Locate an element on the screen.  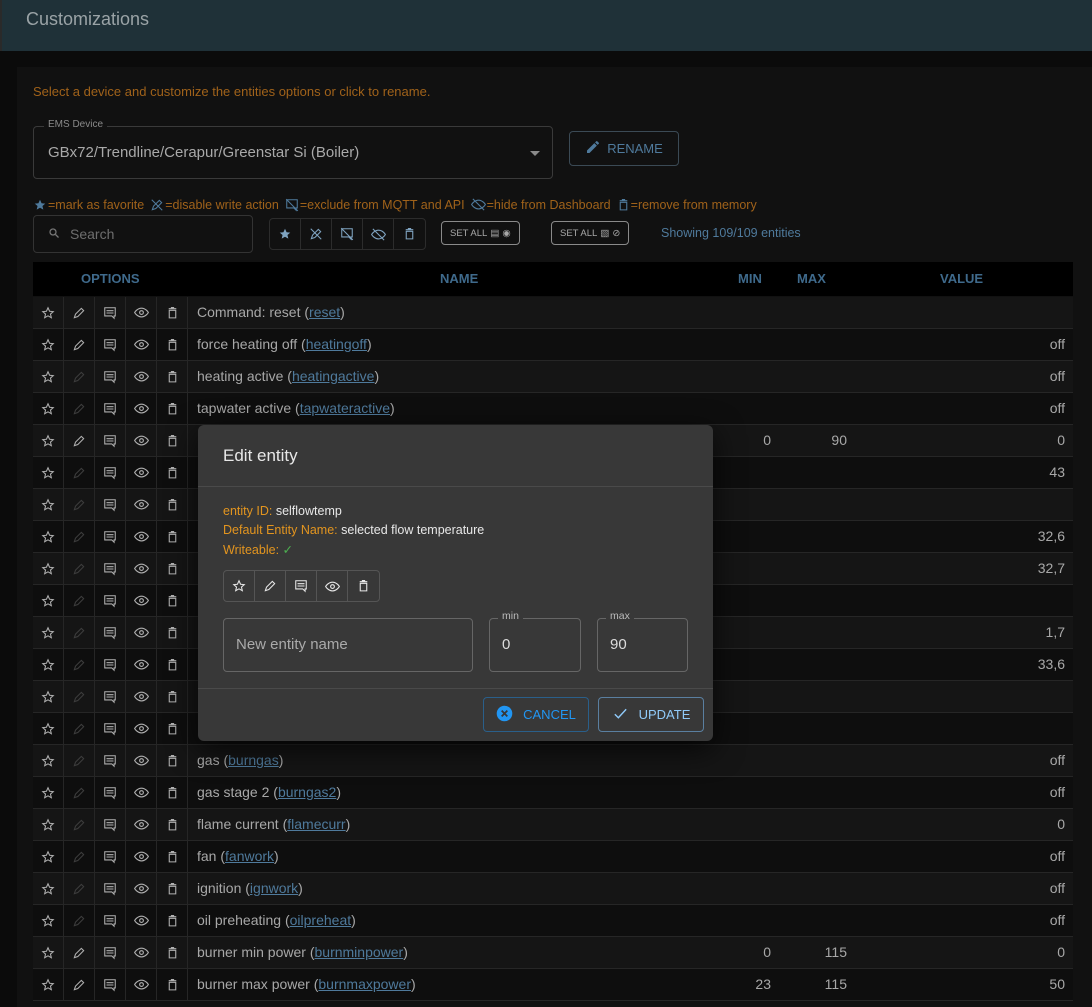
table-row: flame current (flamecurr) 0 is located at coordinates (553, 825).